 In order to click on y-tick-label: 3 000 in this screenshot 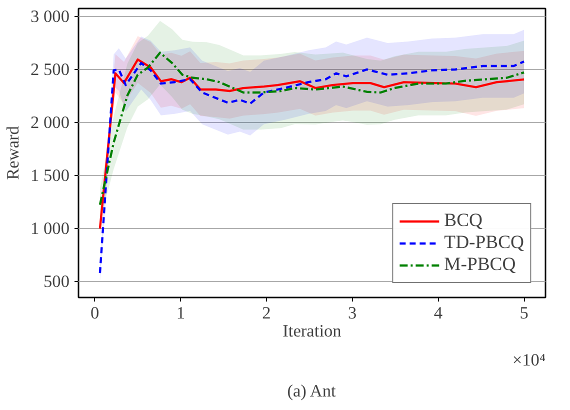, I will do `click(50, 16)`.